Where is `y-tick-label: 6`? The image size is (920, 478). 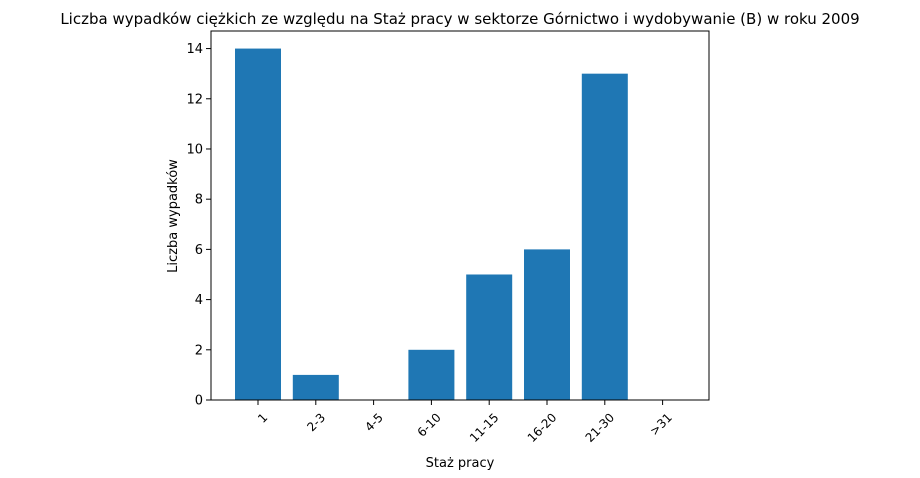 y-tick-label: 6 is located at coordinates (199, 250).